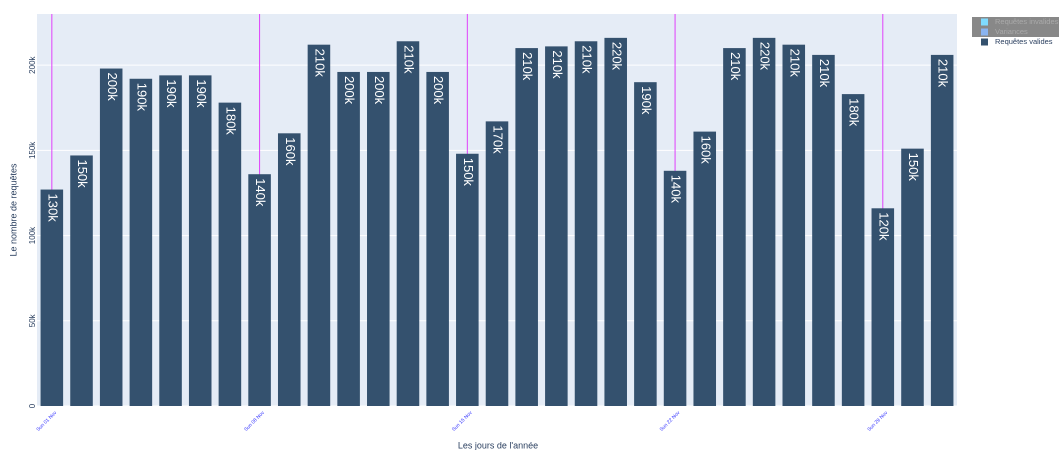  I want to click on x-tick-label: Sun 08 Nov, so click(254, 421).